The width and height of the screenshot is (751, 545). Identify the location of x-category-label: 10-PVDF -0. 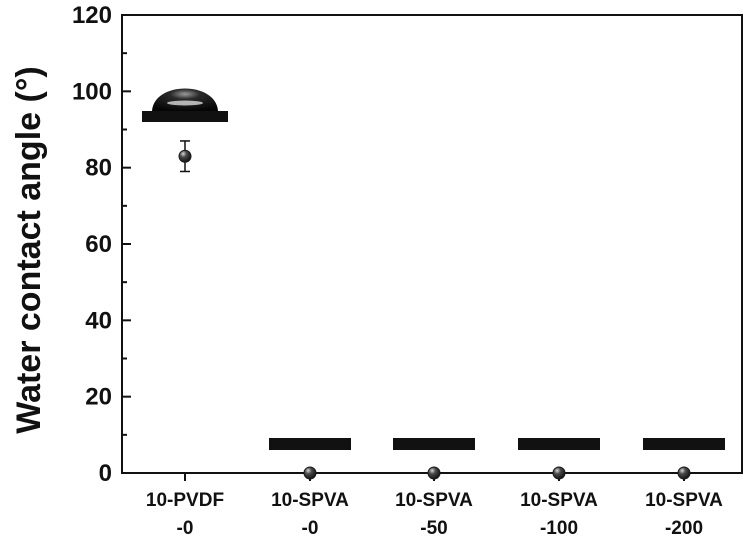
(185, 514).